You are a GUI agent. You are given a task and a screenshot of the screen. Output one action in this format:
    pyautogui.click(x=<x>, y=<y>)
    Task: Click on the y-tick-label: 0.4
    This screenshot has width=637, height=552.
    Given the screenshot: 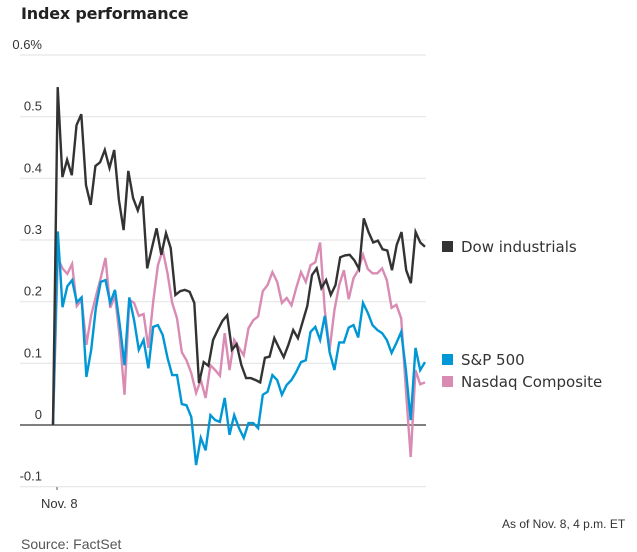 What is the action you would take?
    pyautogui.click(x=33, y=167)
    